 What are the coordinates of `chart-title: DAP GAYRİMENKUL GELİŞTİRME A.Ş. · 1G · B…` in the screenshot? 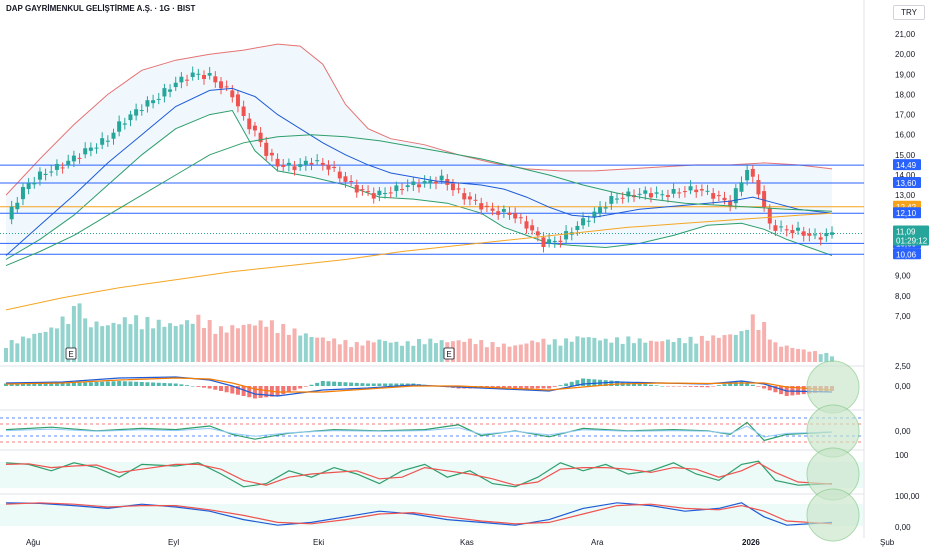 It's located at (101, 8).